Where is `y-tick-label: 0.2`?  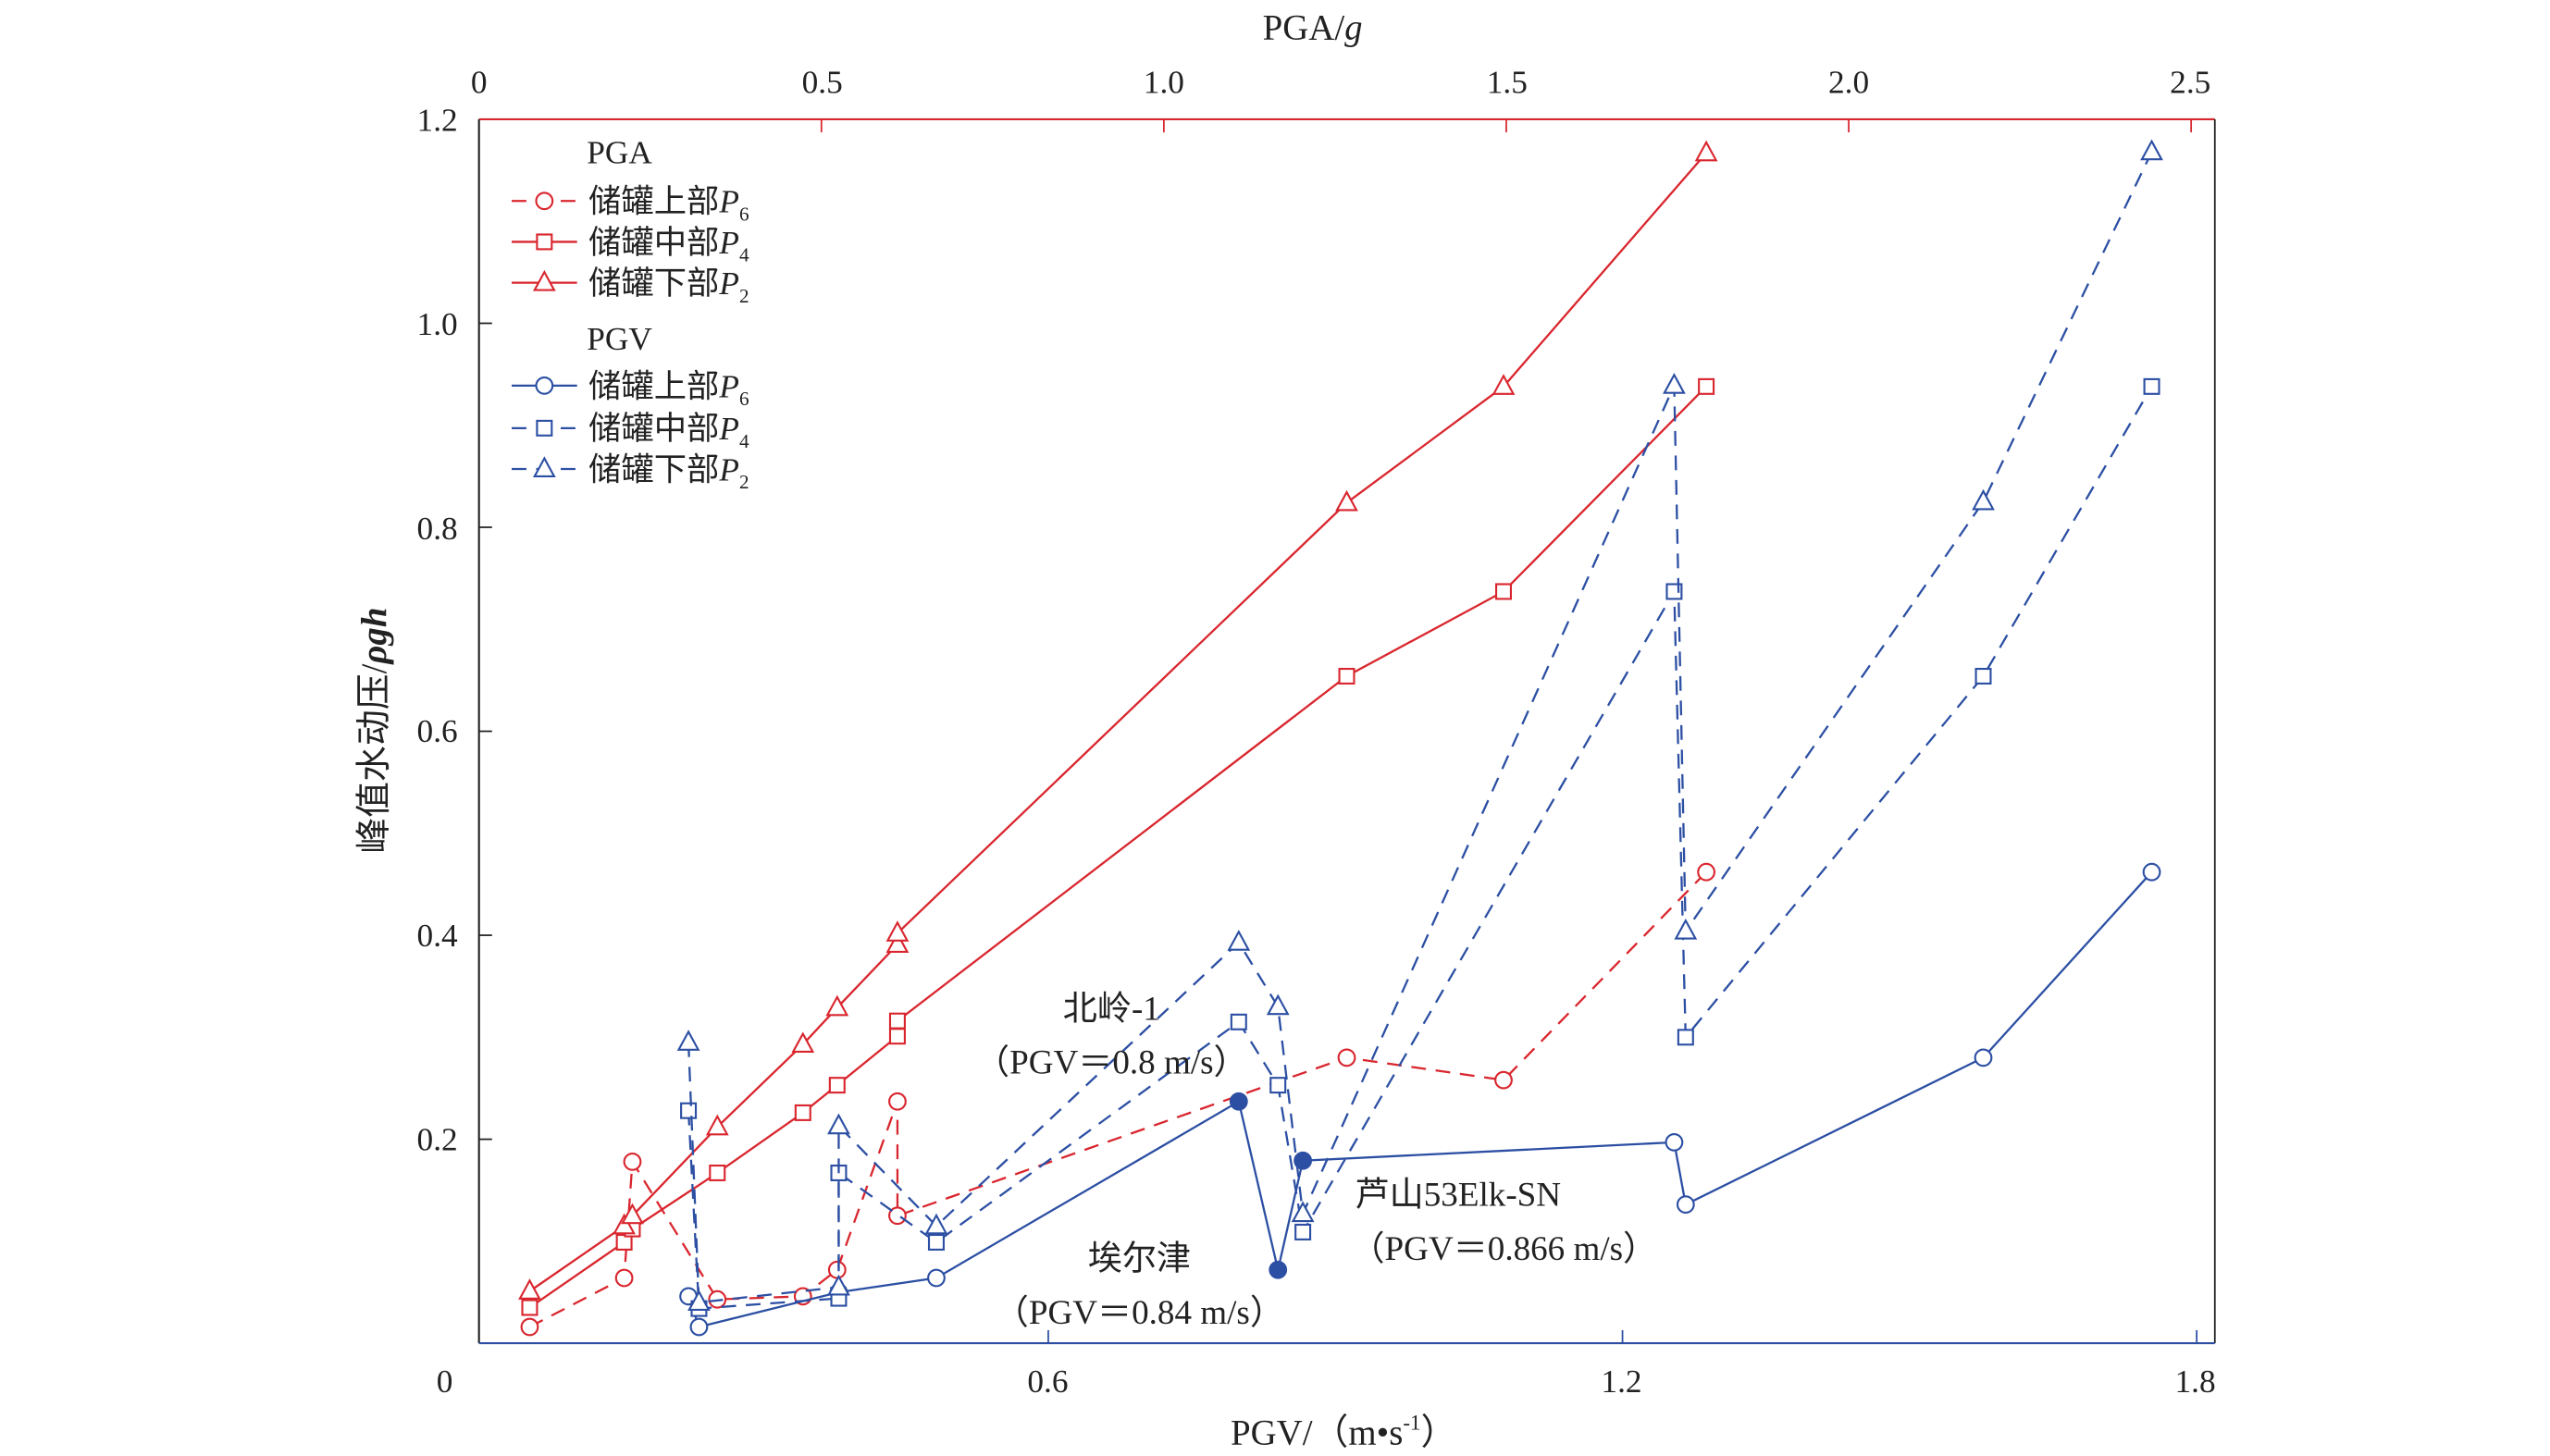 y-tick-label: 0.2 is located at coordinates (437, 1140).